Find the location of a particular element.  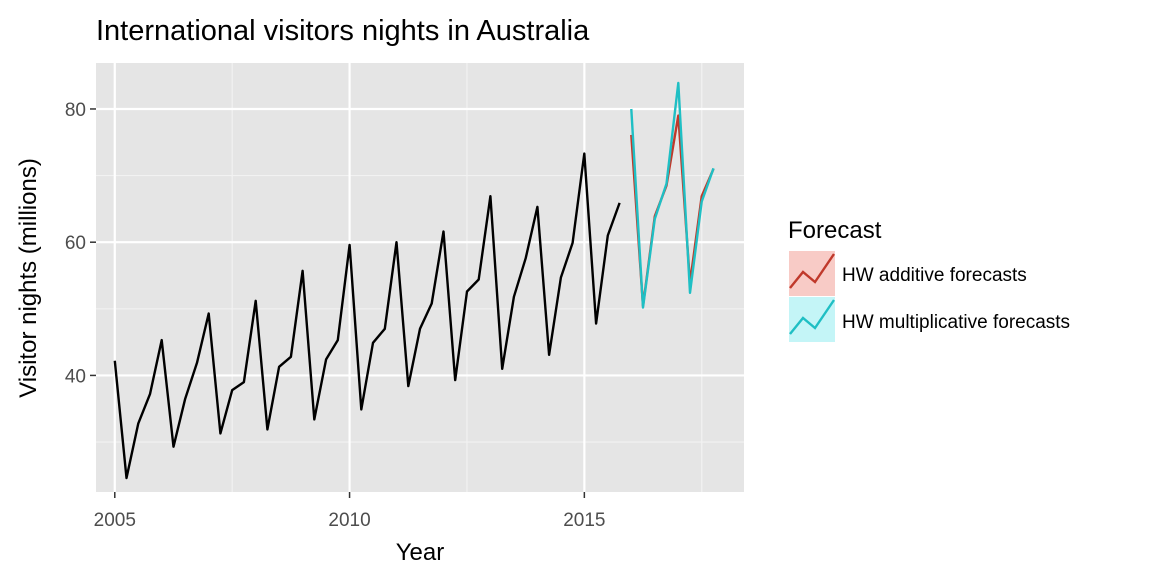

series-line-hw-multiplicative is located at coordinates (672, 195).